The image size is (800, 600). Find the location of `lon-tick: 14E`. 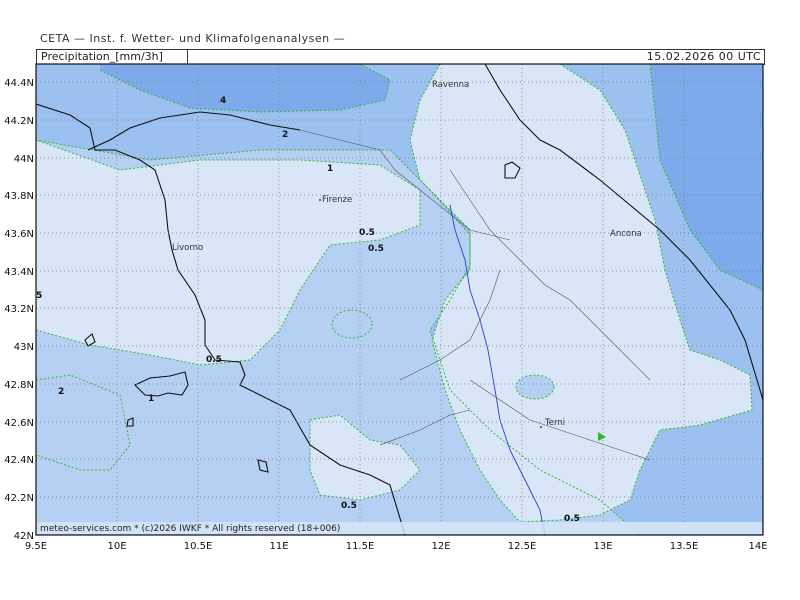

lon-tick: 14E is located at coordinates (757, 546).